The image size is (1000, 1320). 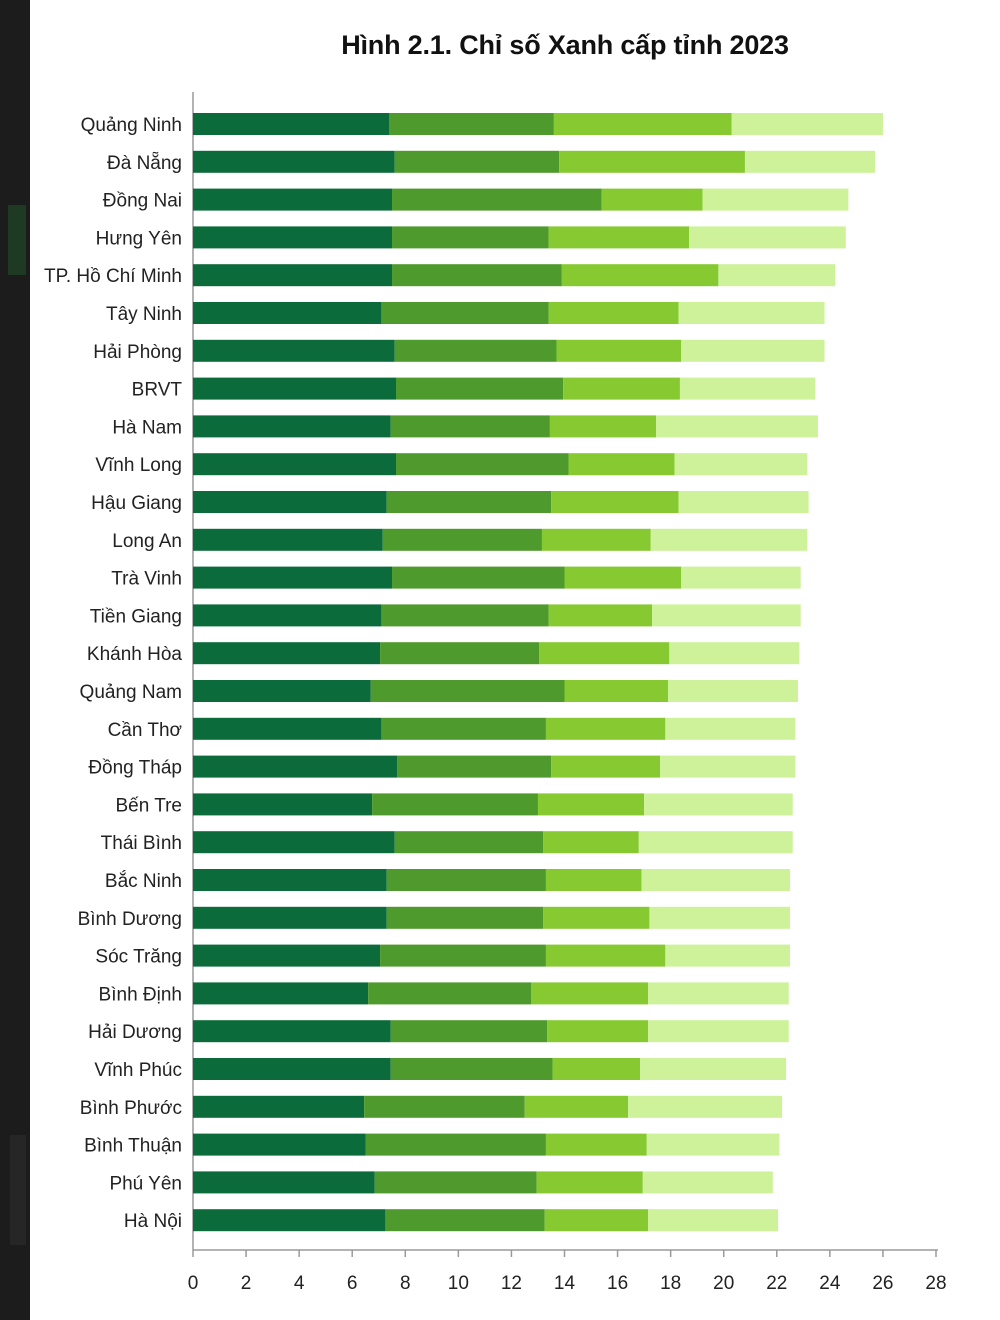 What do you see at coordinates (830, 1283) in the screenshot?
I see `x-tick-label: 24` at bounding box center [830, 1283].